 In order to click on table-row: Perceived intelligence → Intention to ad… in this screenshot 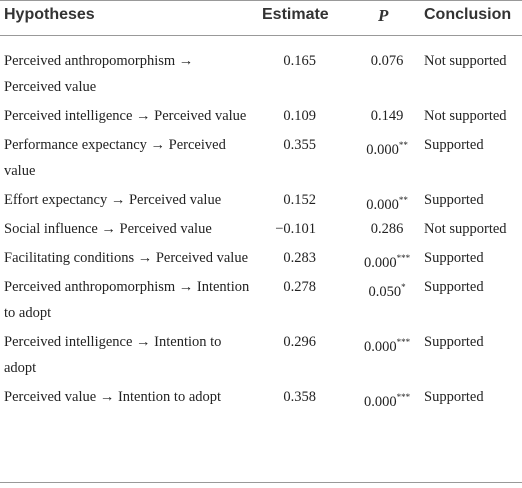, I will do `click(261, 355)`.